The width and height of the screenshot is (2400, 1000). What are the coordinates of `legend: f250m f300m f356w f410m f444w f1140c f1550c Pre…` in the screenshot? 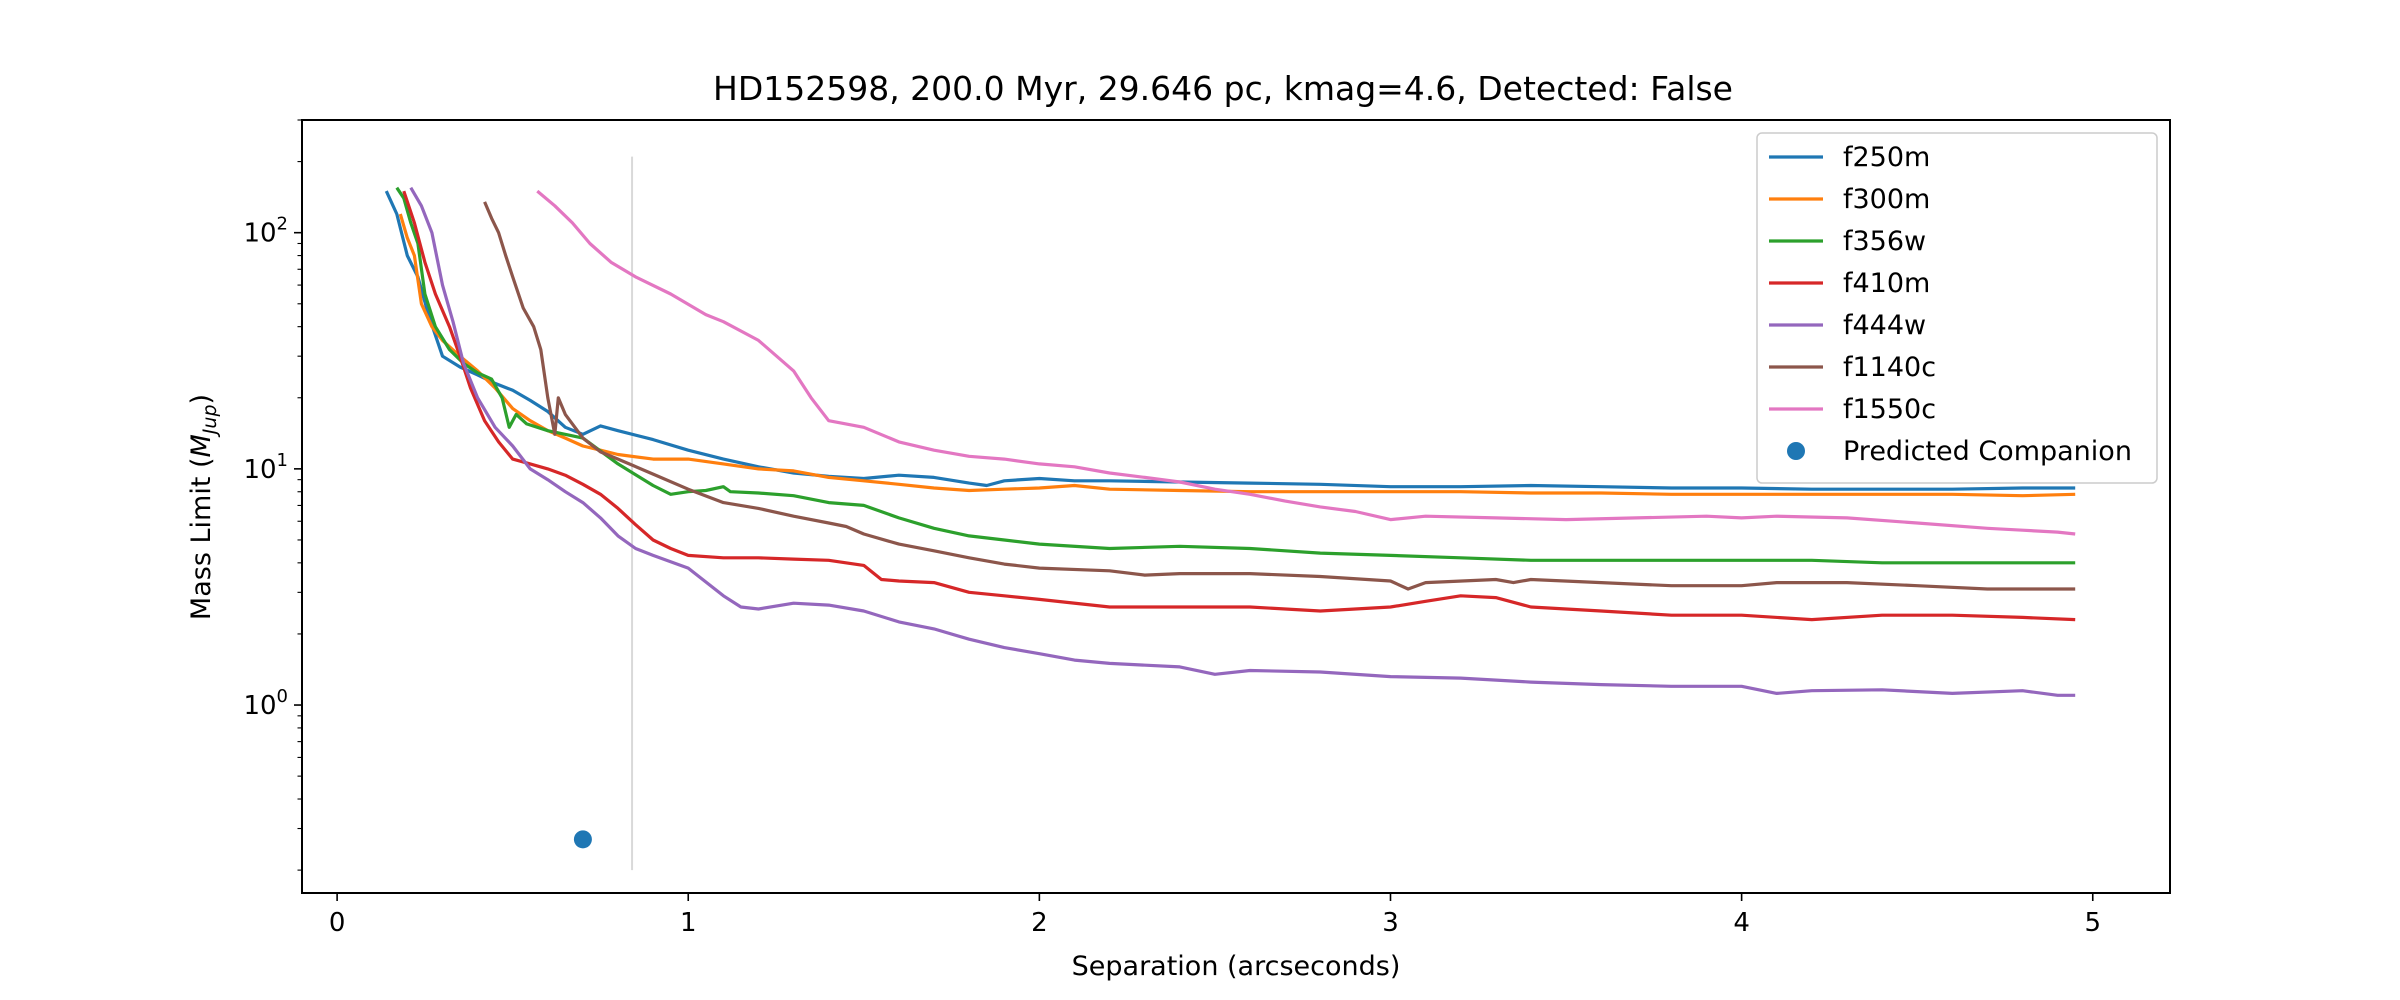 It's located at (1957, 308).